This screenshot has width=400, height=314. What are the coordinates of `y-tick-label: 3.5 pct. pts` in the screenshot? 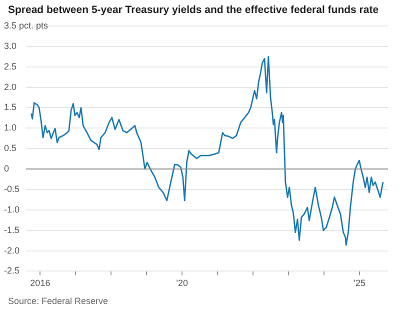 It's located at (26, 25).